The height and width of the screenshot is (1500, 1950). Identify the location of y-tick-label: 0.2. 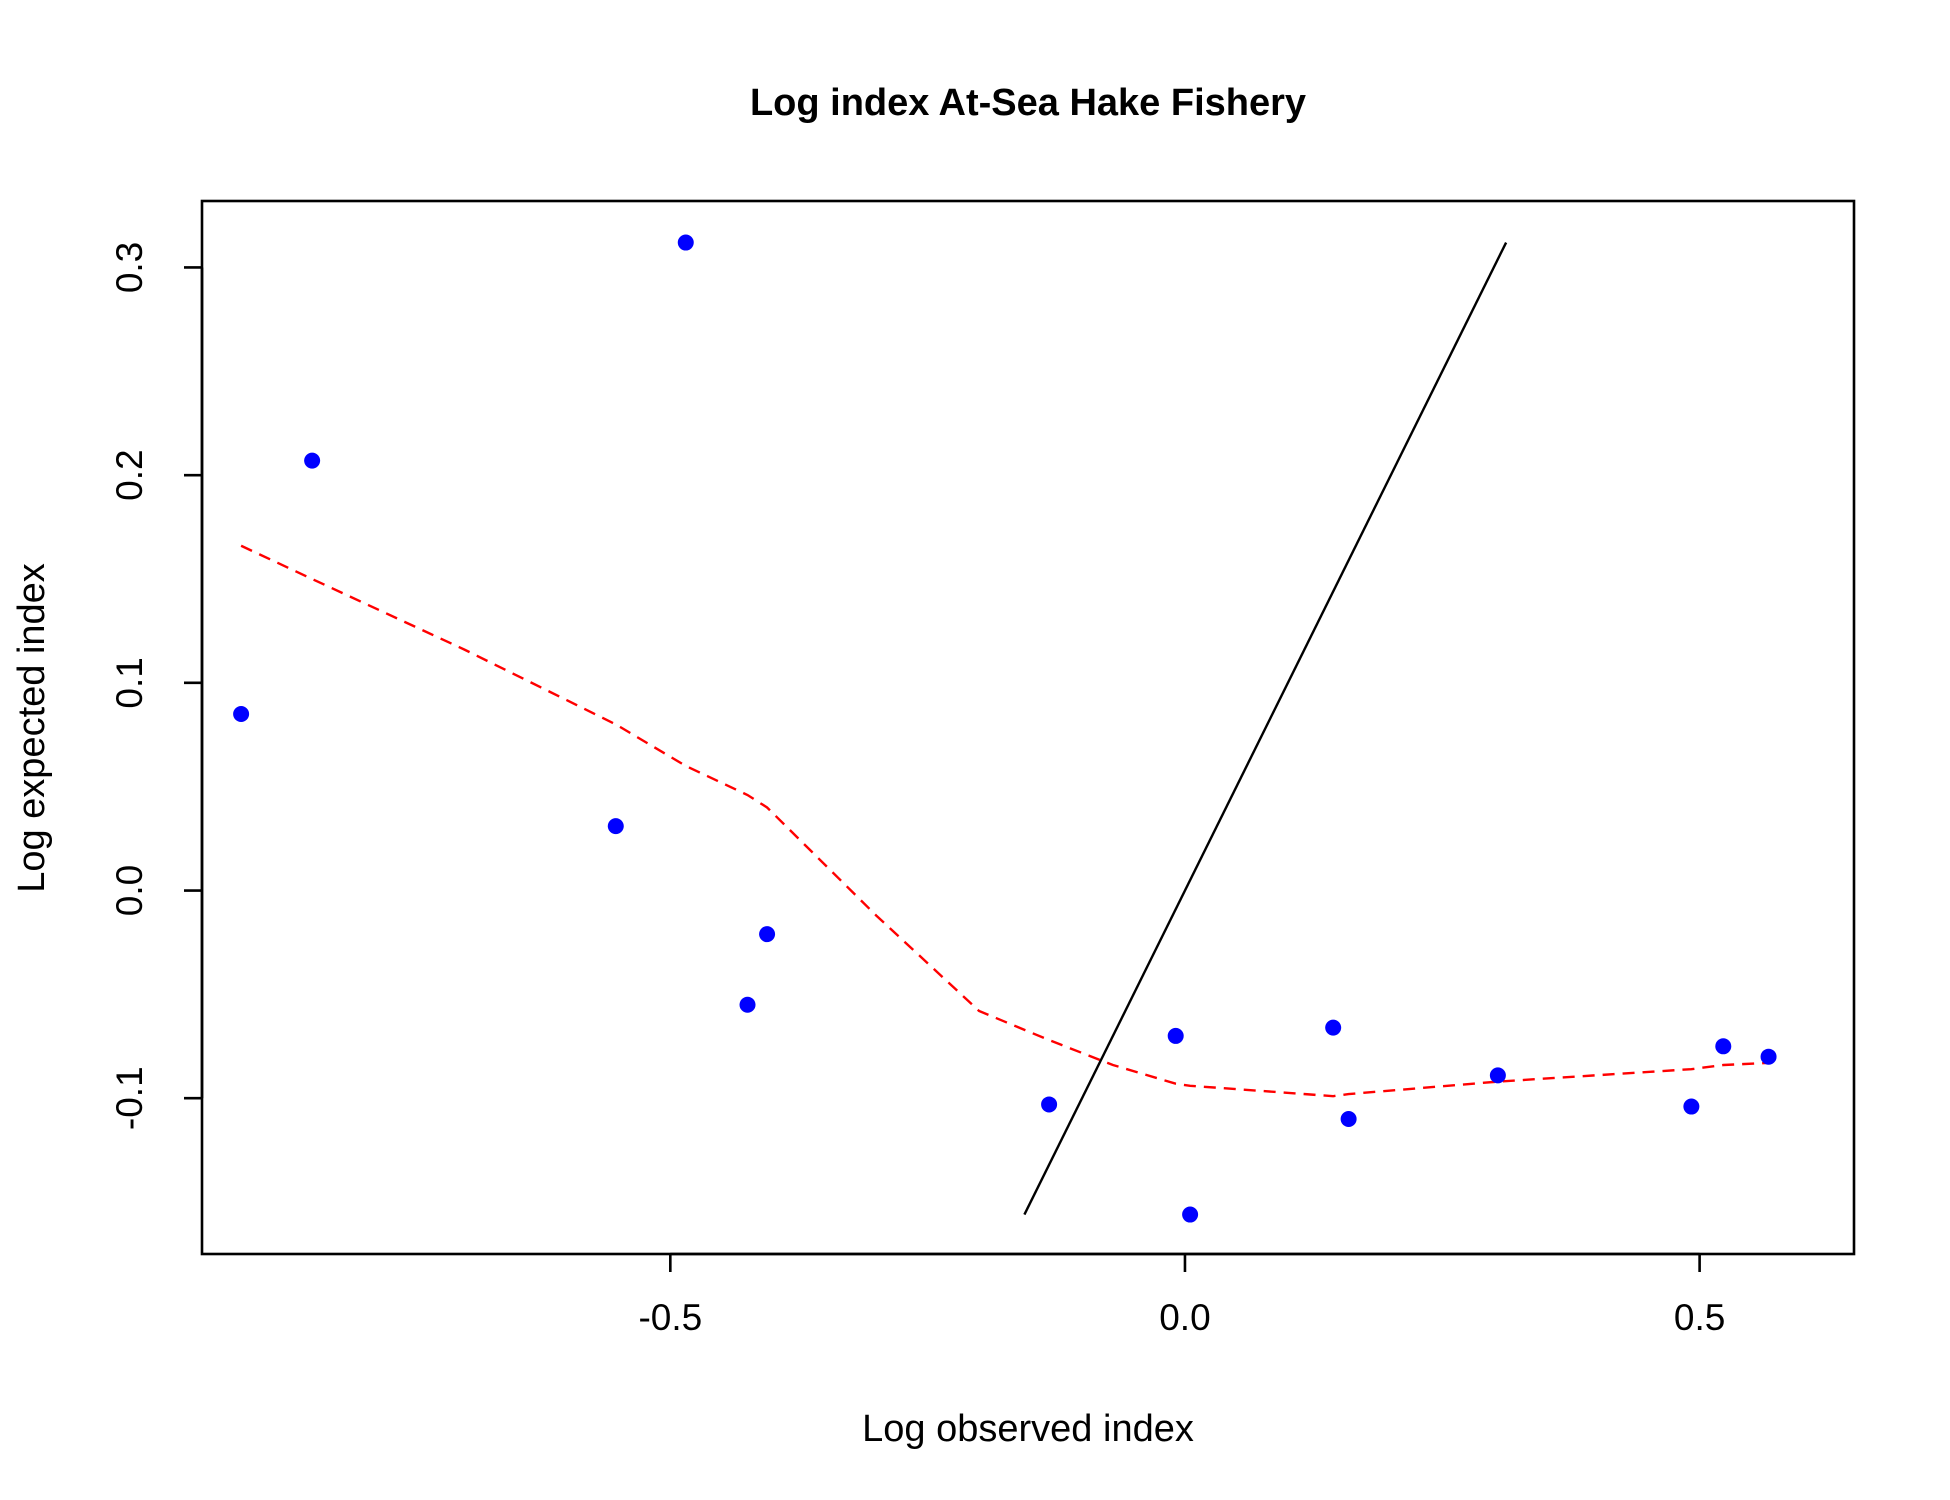
(129, 474).